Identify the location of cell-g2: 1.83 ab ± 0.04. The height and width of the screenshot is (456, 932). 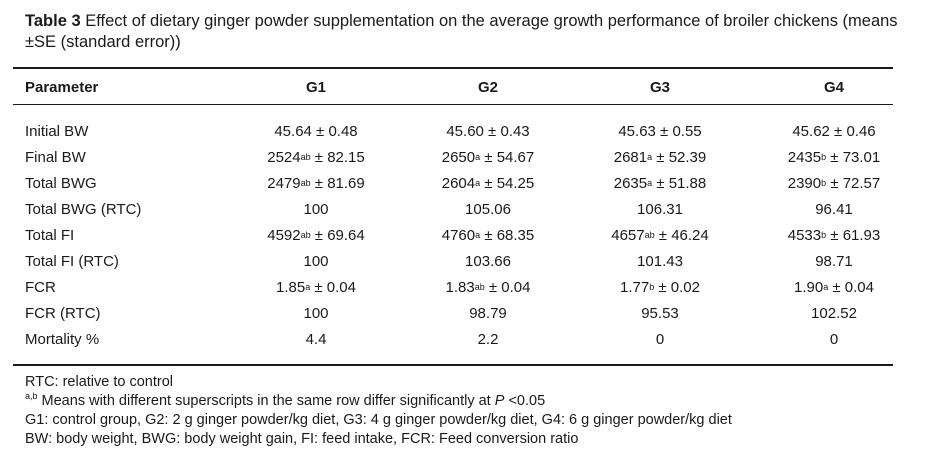
(488, 287).